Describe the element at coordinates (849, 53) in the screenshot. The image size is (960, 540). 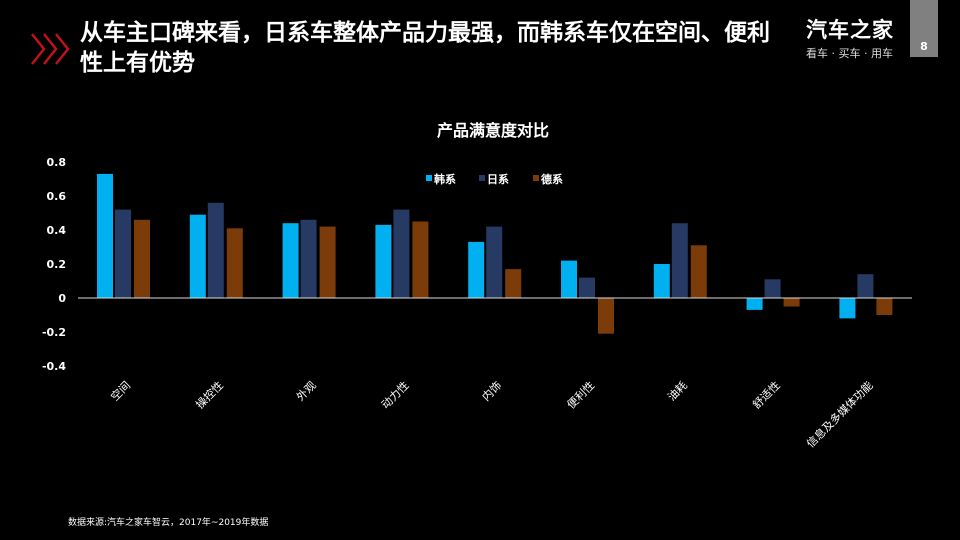
I see `logo-slogan: 看车 · 买车 · 用车` at that location.